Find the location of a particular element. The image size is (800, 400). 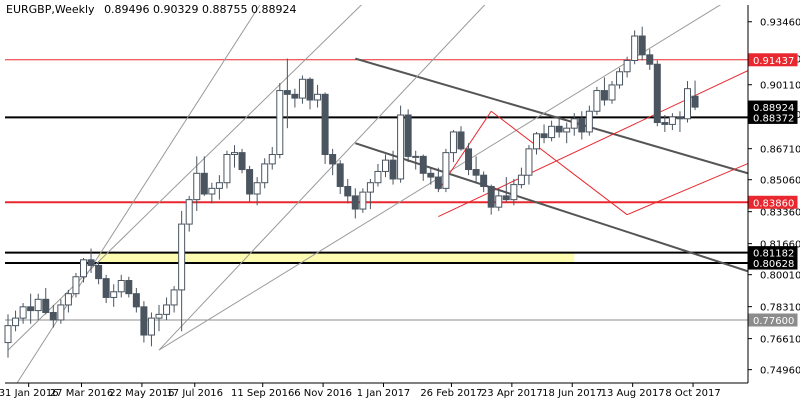

y-tick-label: 0.74960 is located at coordinates (780, 371).